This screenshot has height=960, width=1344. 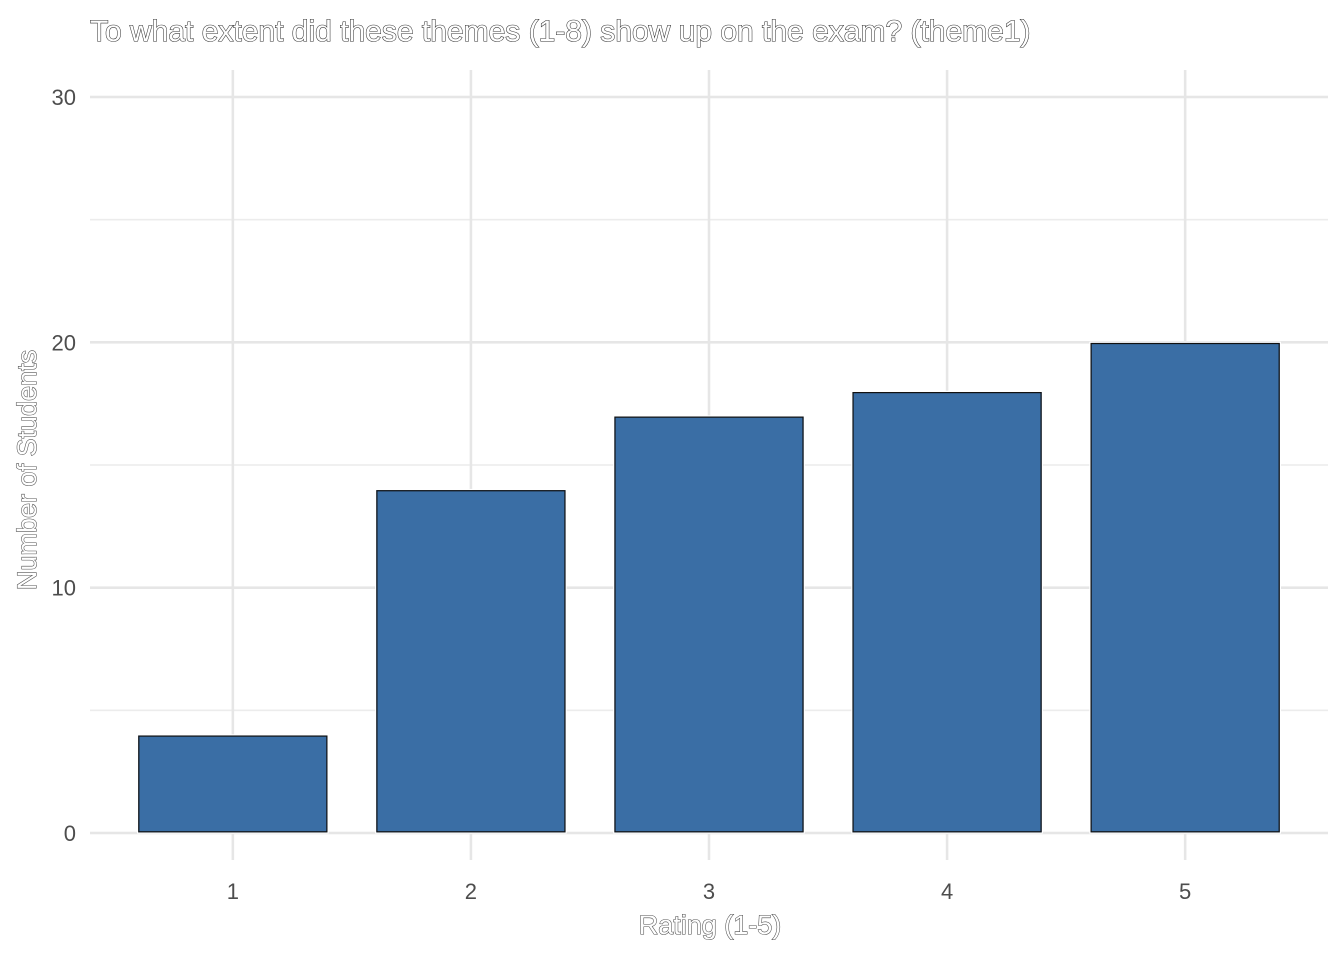 I want to click on x-tick-label: 1, so click(x=233, y=891).